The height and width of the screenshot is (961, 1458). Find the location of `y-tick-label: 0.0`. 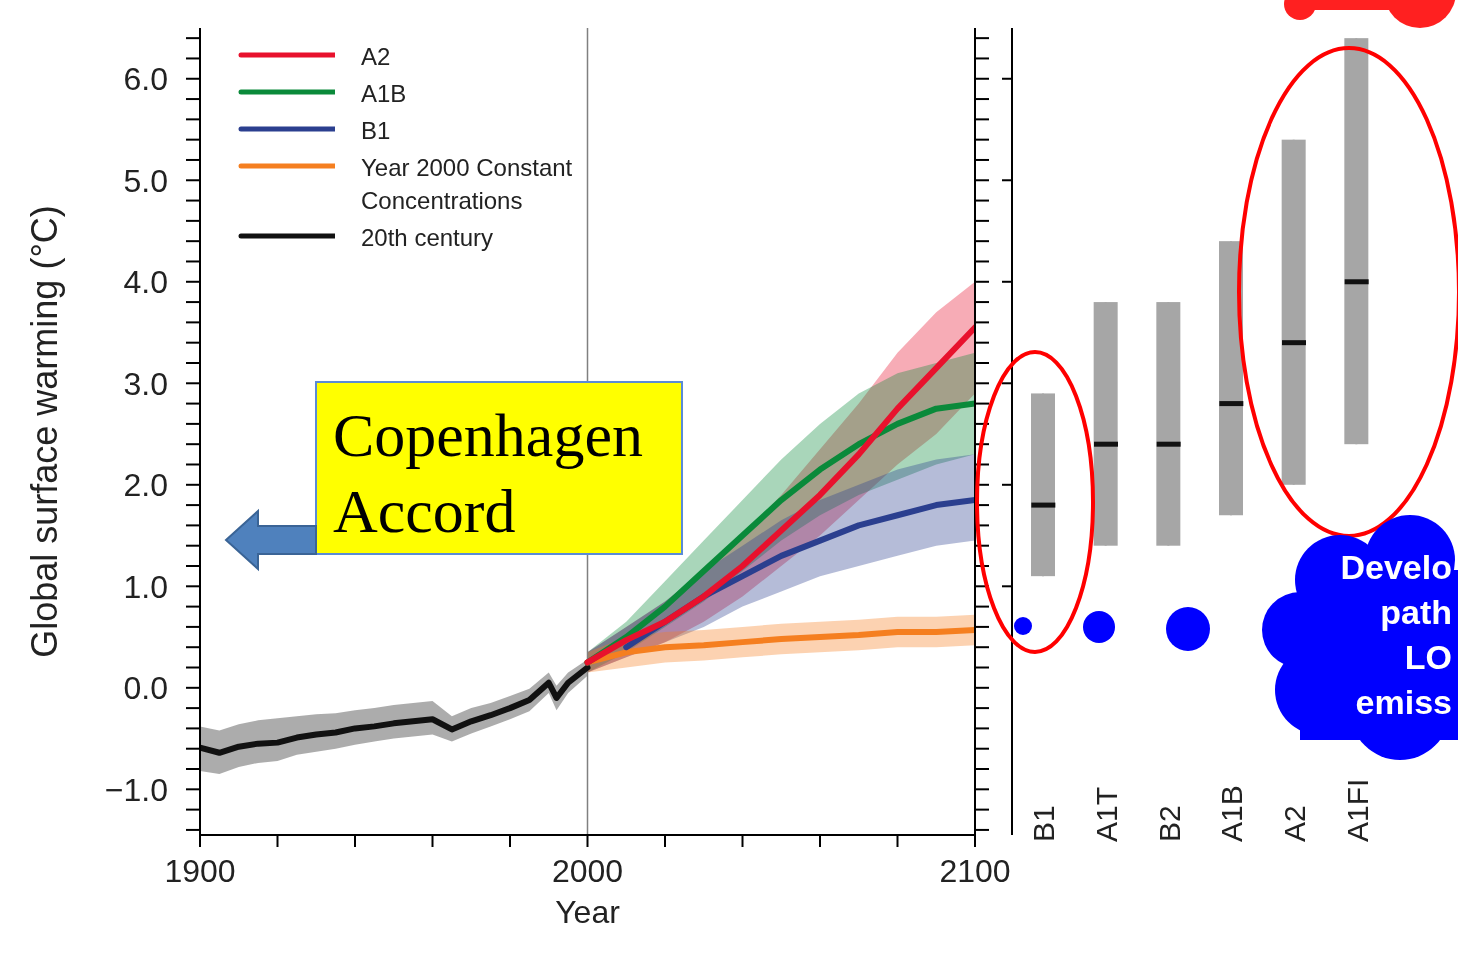

y-tick-label: 0.0 is located at coordinates (145, 688).